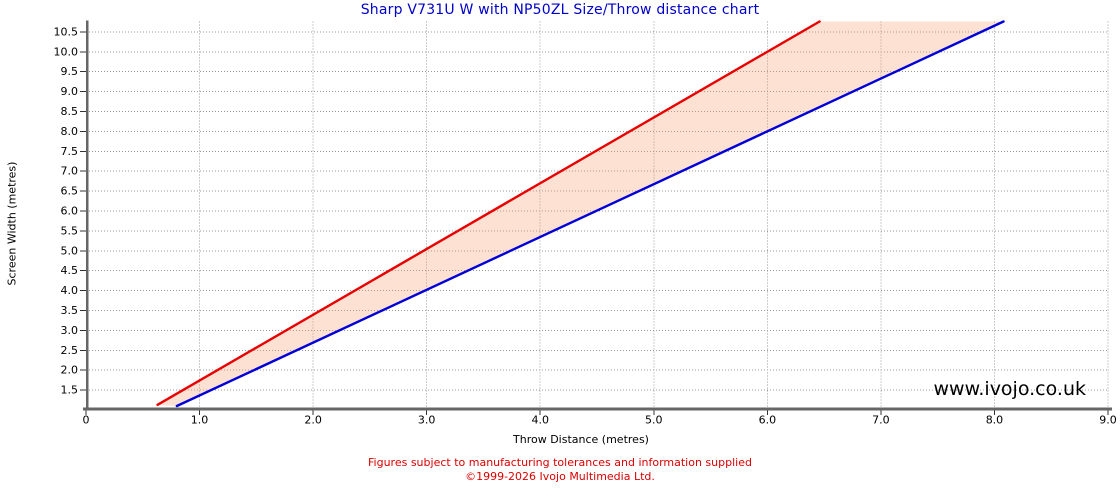 This screenshot has width=1120, height=500. I want to click on y-tick-label: 5.5, so click(70, 230).